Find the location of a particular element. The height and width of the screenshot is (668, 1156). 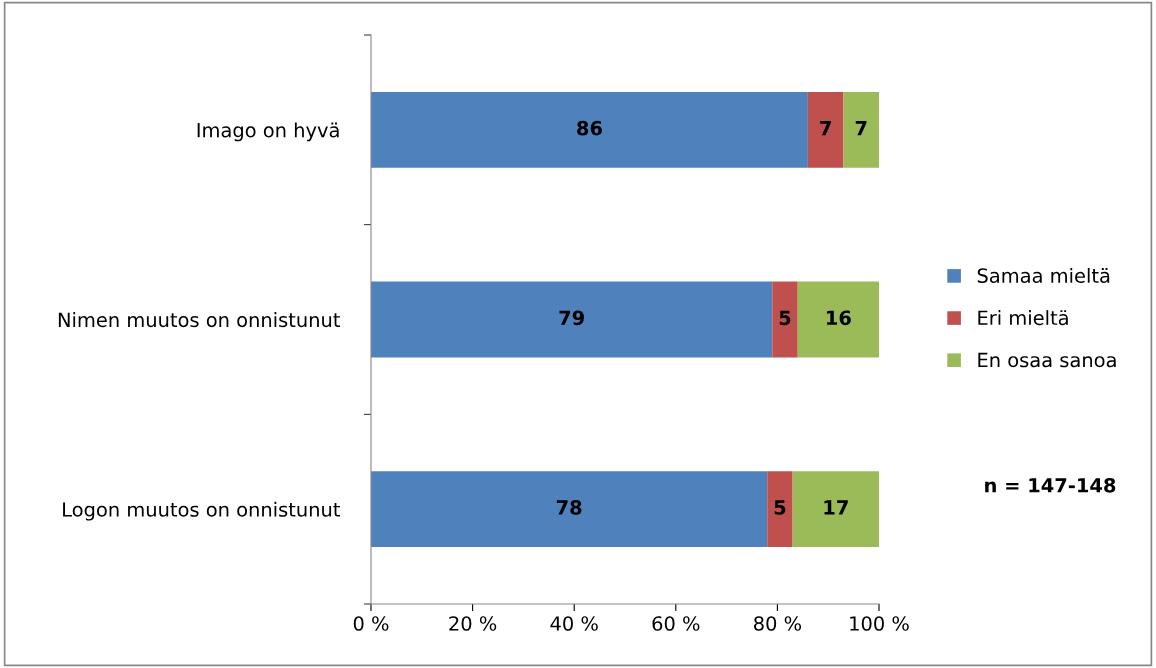

data-label: 16 is located at coordinates (839, 318).